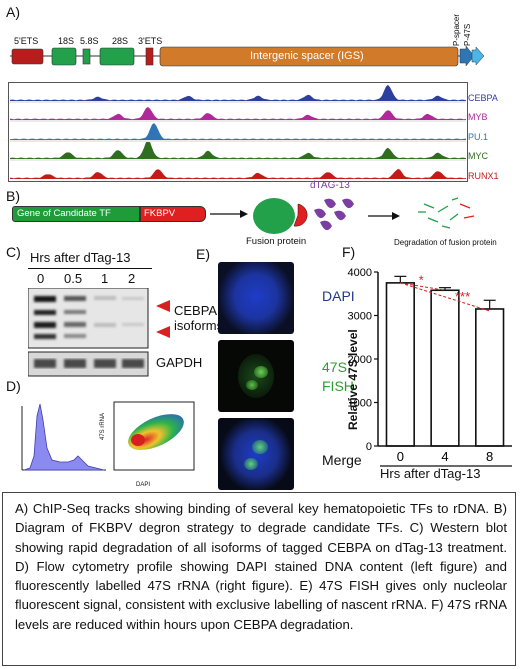  Describe the element at coordinates (300, 215) in the screenshot. I see `degron-pacman` at that location.